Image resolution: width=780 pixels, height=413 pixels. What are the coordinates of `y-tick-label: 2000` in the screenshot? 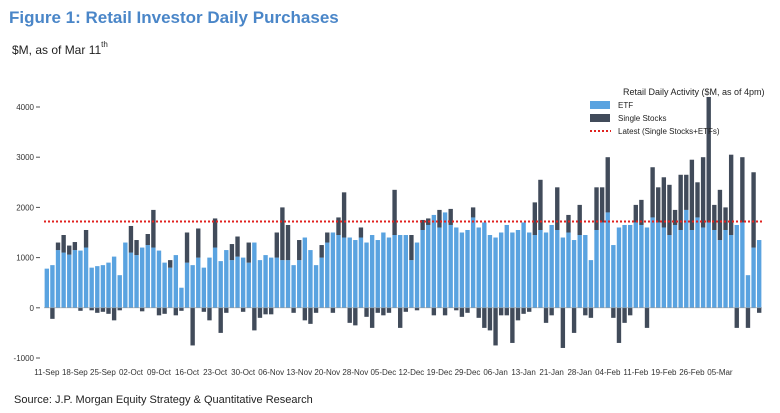 It's located at (25, 207).